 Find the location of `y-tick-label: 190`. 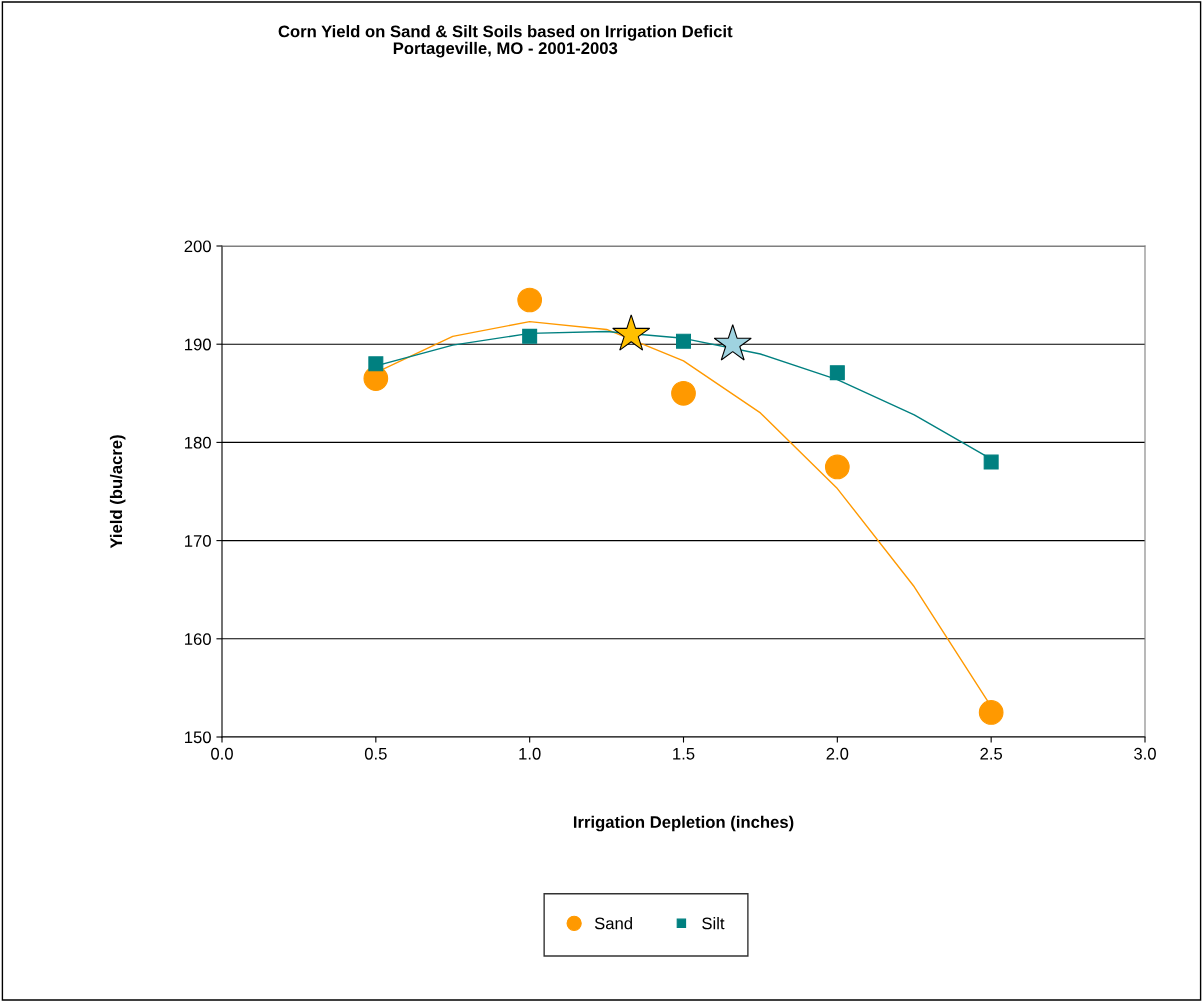

y-tick-label: 190 is located at coordinates (198, 344).